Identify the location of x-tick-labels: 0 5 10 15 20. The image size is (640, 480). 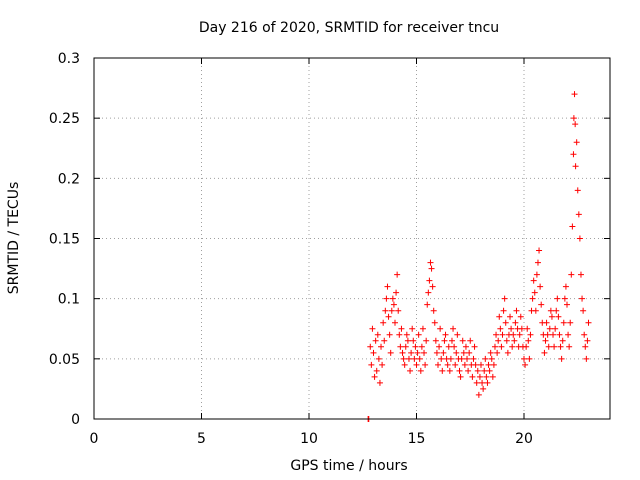
(311, 439).